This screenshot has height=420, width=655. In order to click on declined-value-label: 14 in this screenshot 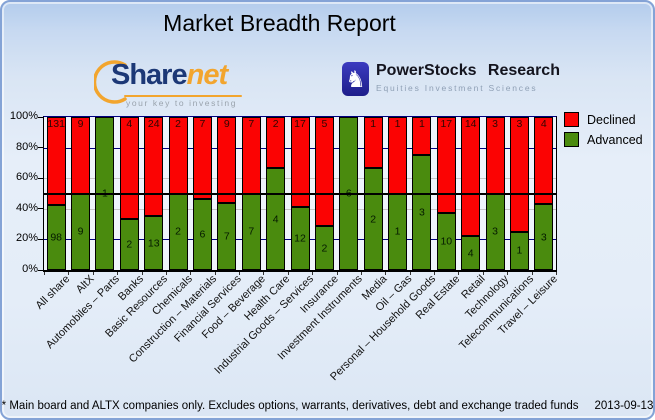, I will do `click(470, 124)`.